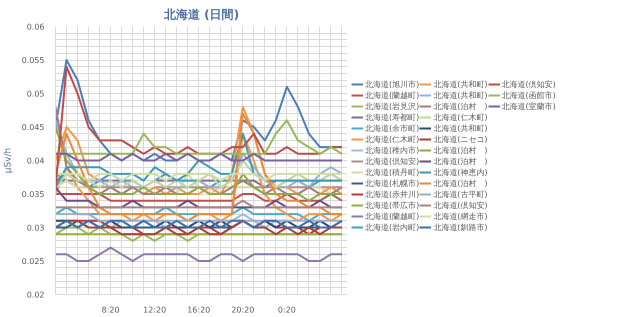 This screenshot has height=317, width=640. Describe the element at coordinates (35, 228) in the screenshot. I see `y-tick-label: 0.03` at that location.